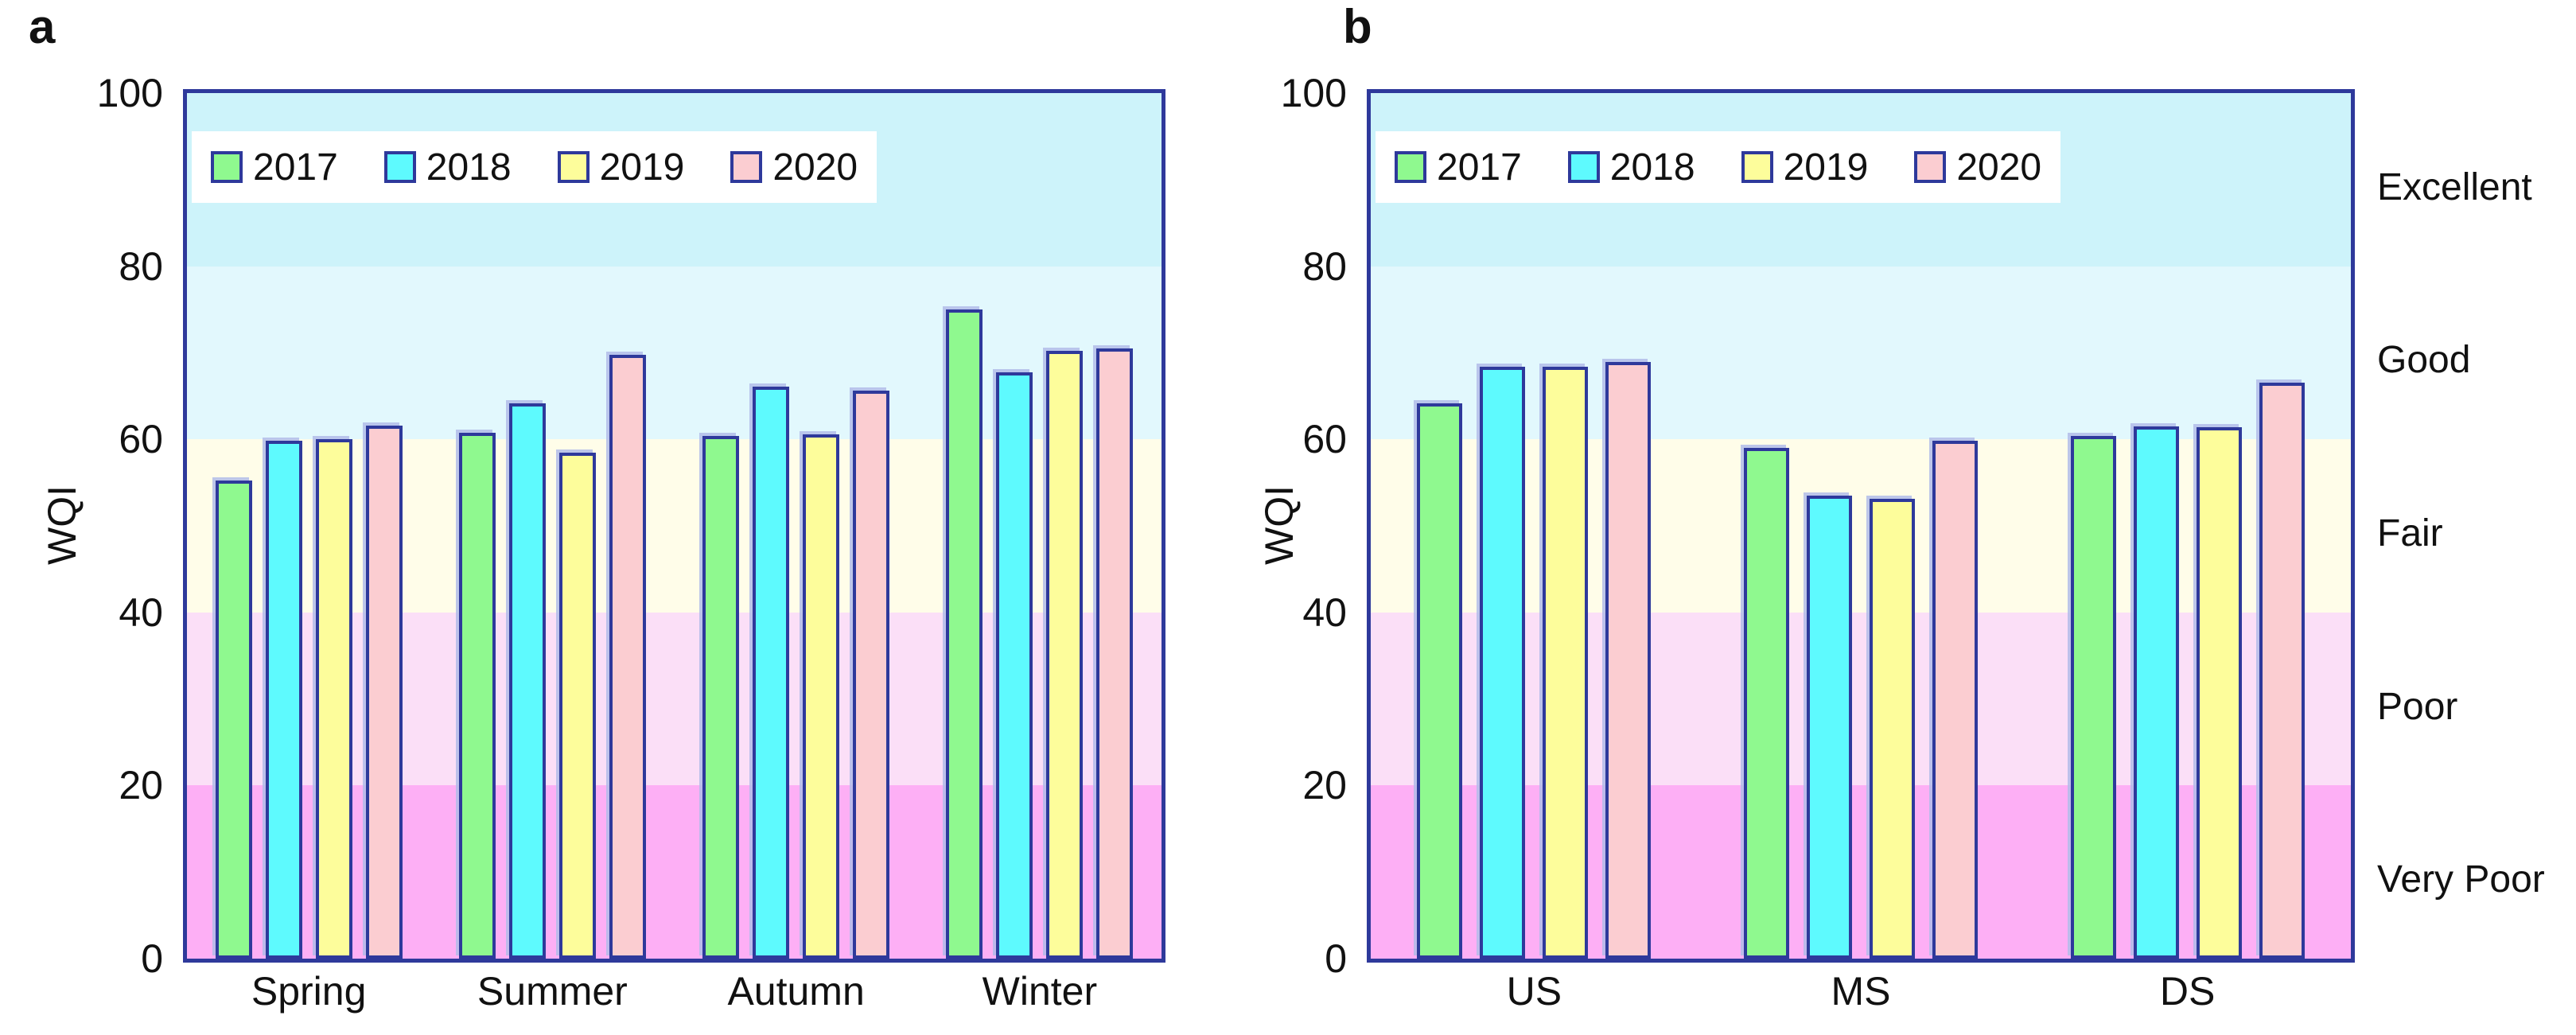 The width and height of the screenshot is (2576, 1035). I want to click on quality-label-very-poor: Very Poor, so click(2461, 879).